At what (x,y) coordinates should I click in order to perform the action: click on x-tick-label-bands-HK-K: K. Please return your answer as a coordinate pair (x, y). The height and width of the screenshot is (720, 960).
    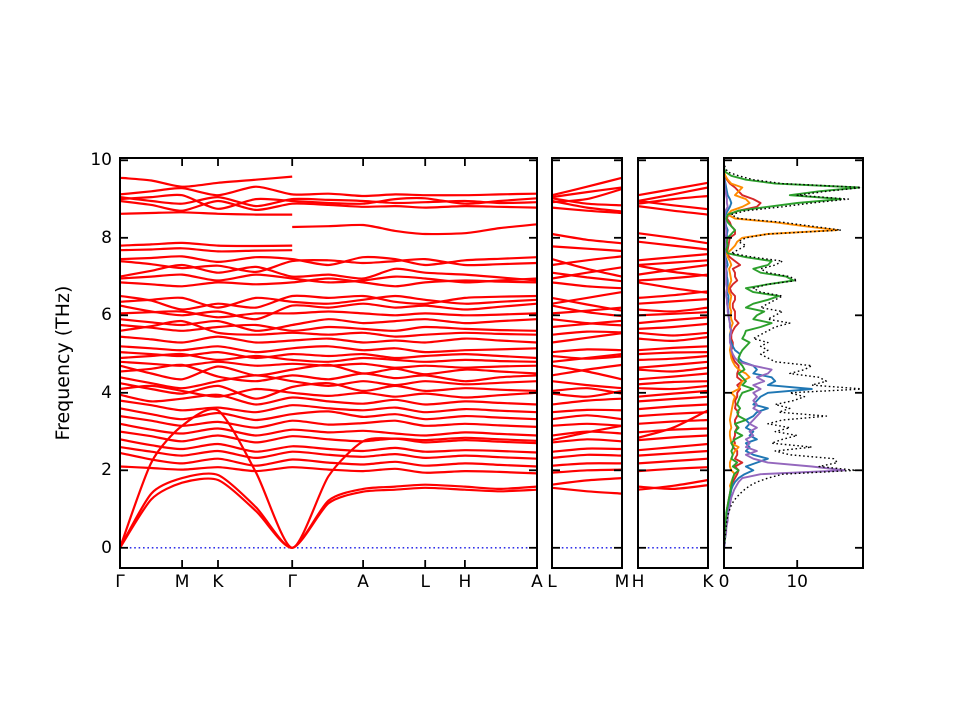
    Looking at the image, I should click on (708, 582).